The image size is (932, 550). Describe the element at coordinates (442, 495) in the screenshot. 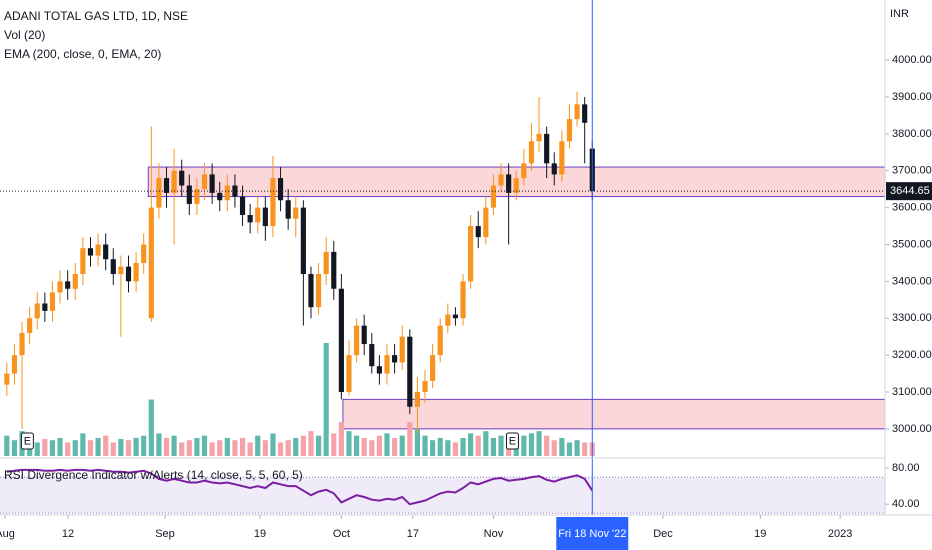

I see `rsi-band` at that location.